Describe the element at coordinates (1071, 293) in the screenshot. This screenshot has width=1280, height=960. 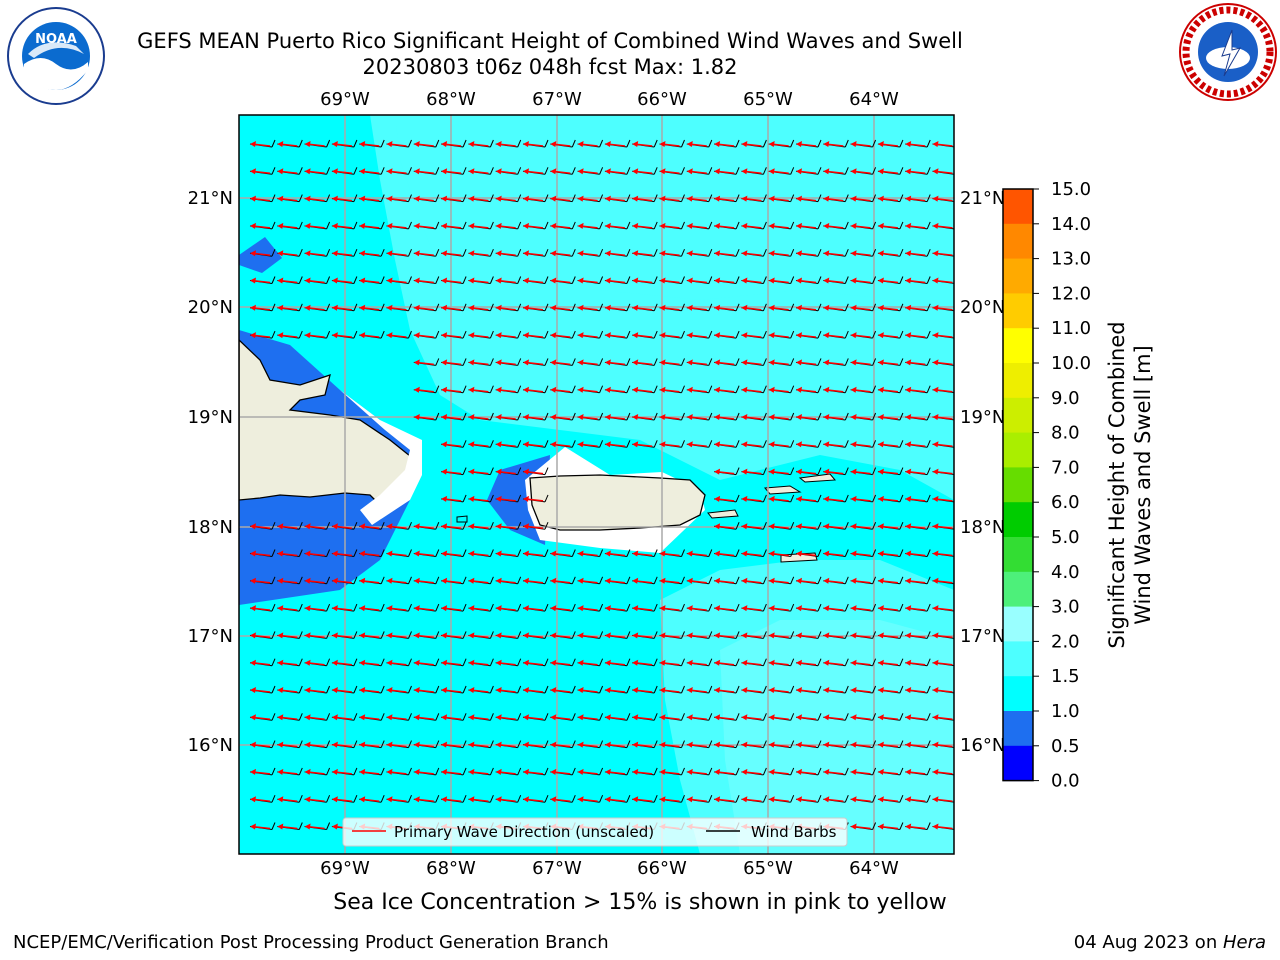
I see `colorbar-tick-label: 12.0` at that location.